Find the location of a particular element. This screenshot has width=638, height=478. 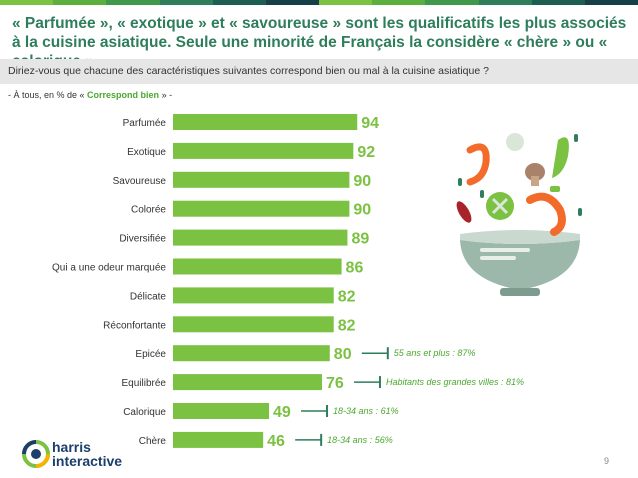

annotation-text: 55 ans et plus : 87% is located at coordinates (435, 353).